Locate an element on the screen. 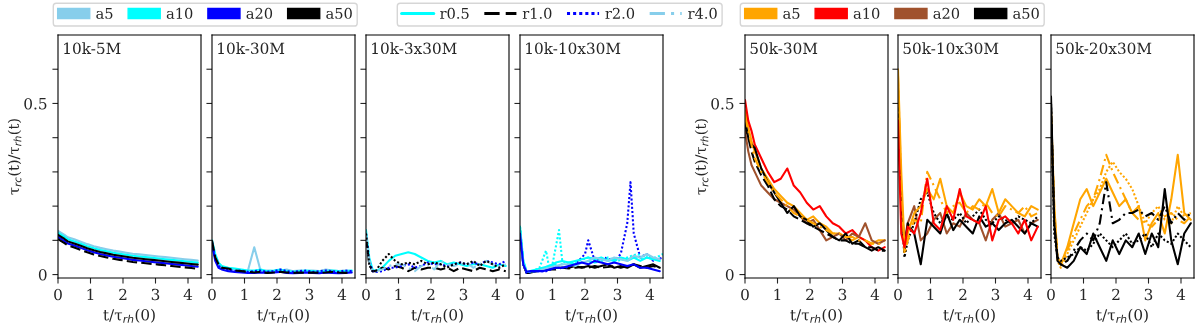  chart-title: 10k-10x30M is located at coordinates (573, 48).